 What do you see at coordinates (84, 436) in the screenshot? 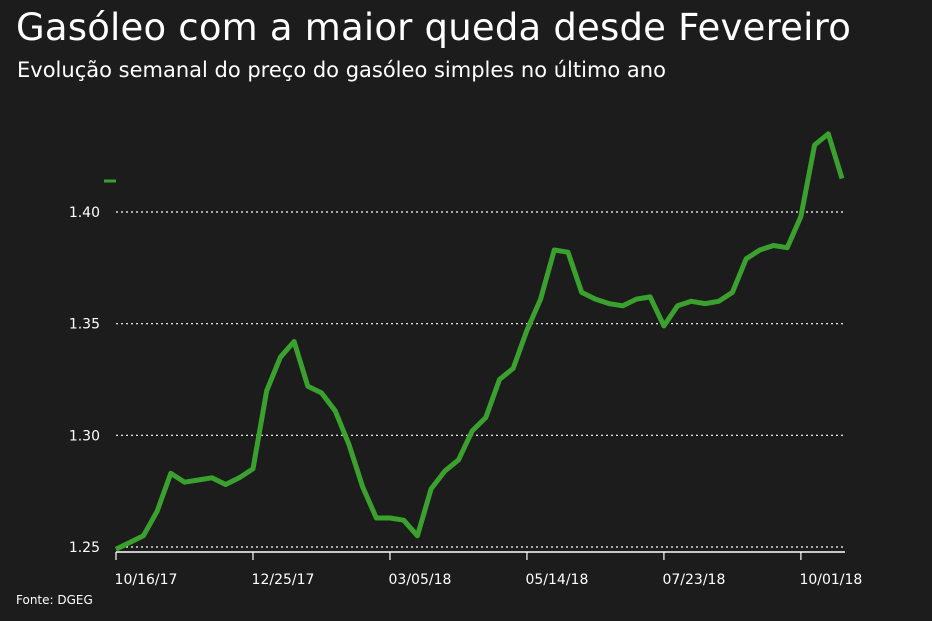
I see `y-tick-label: 1.30` at bounding box center [84, 436].